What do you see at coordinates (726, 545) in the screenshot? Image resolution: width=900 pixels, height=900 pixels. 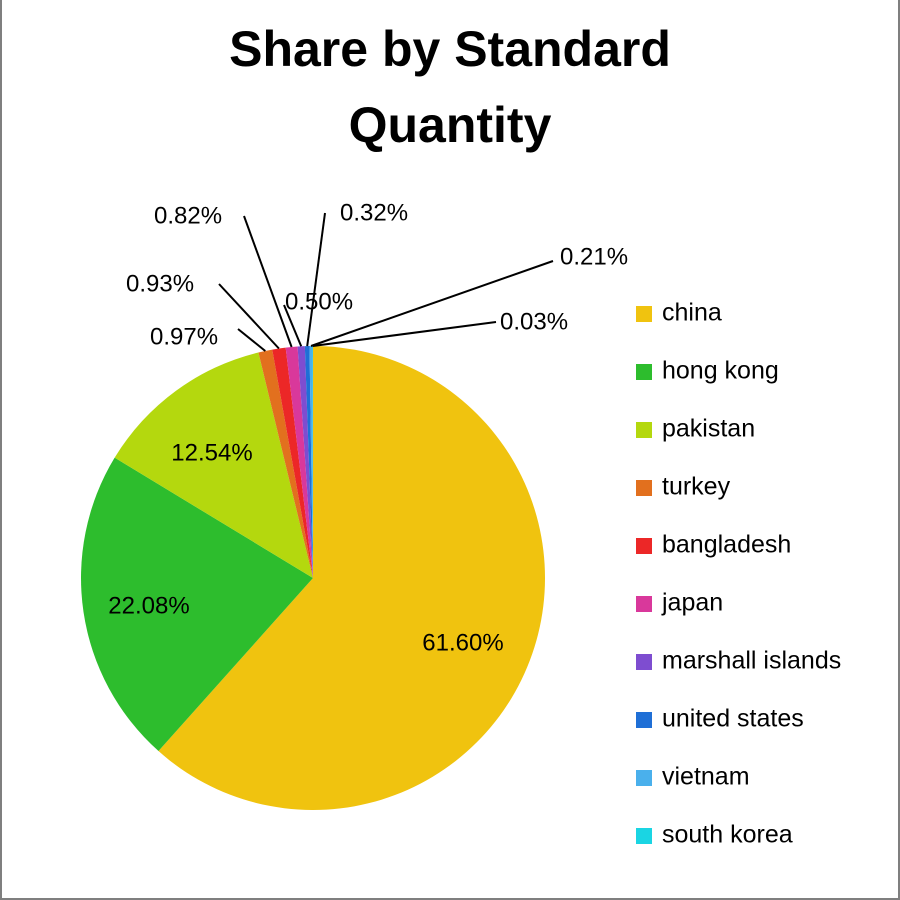 I see `legend-label-bangladesh: bangladesh` at bounding box center [726, 545].